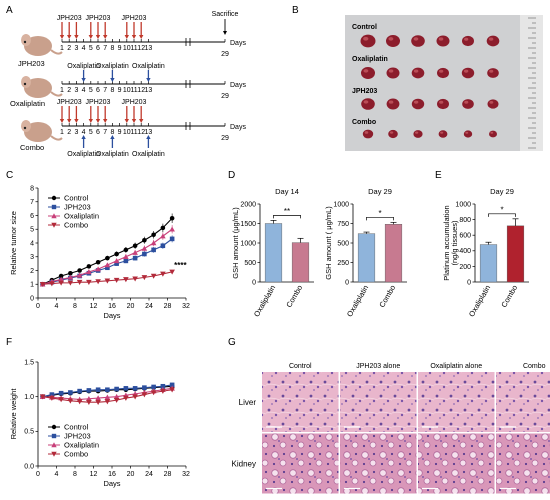 The height and width of the screenshot is (500, 550). What do you see at coordinates (29, 466) in the screenshot?
I see `y-tick-label: 0.0` at bounding box center [29, 466].